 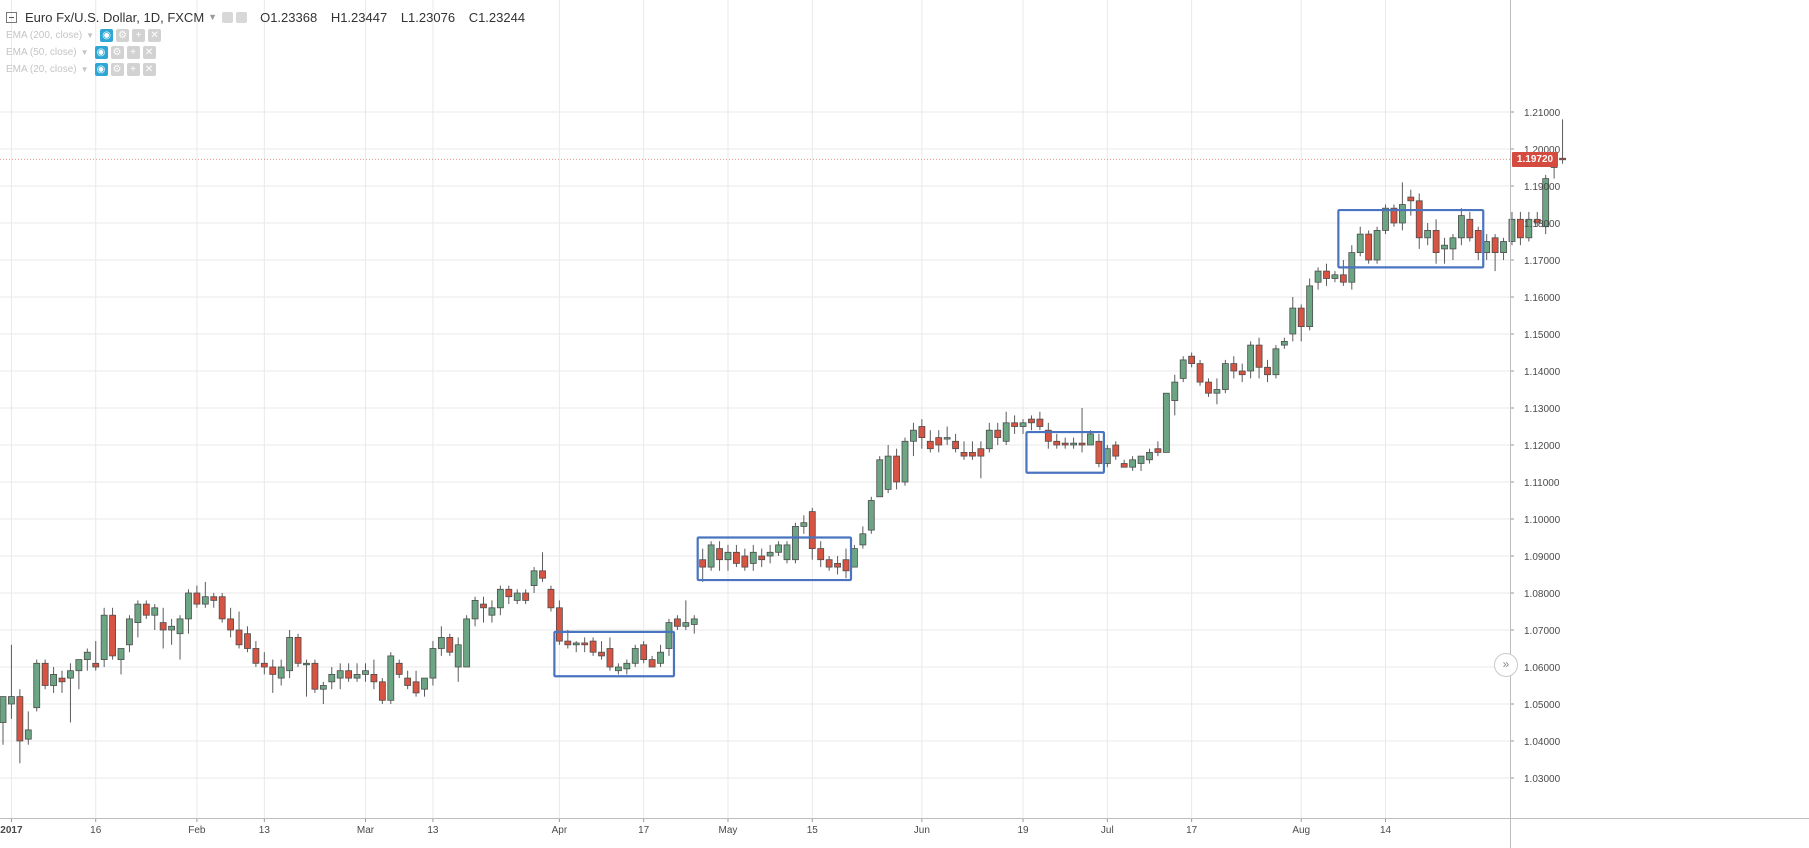 What do you see at coordinates (1542, 372) in the screenshot?
I see `y-tick-label: 1.14000` at bounding box center [1542, 372].